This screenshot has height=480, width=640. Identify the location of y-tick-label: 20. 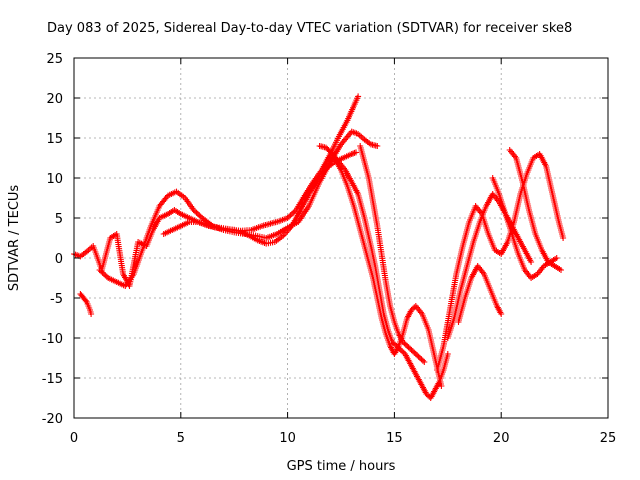
(54, 99).